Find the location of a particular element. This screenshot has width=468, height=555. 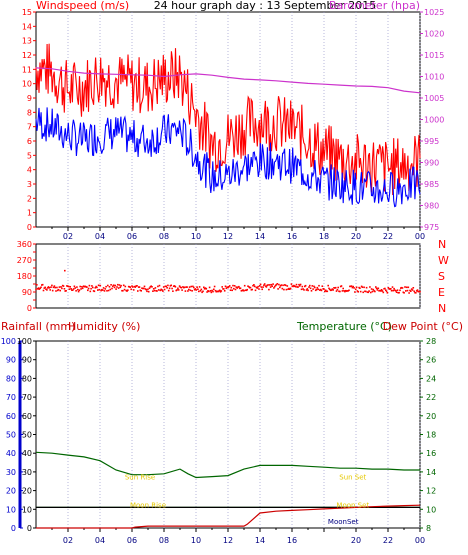

humidity-tick-label: 50 is located at coordinates (27, 435).